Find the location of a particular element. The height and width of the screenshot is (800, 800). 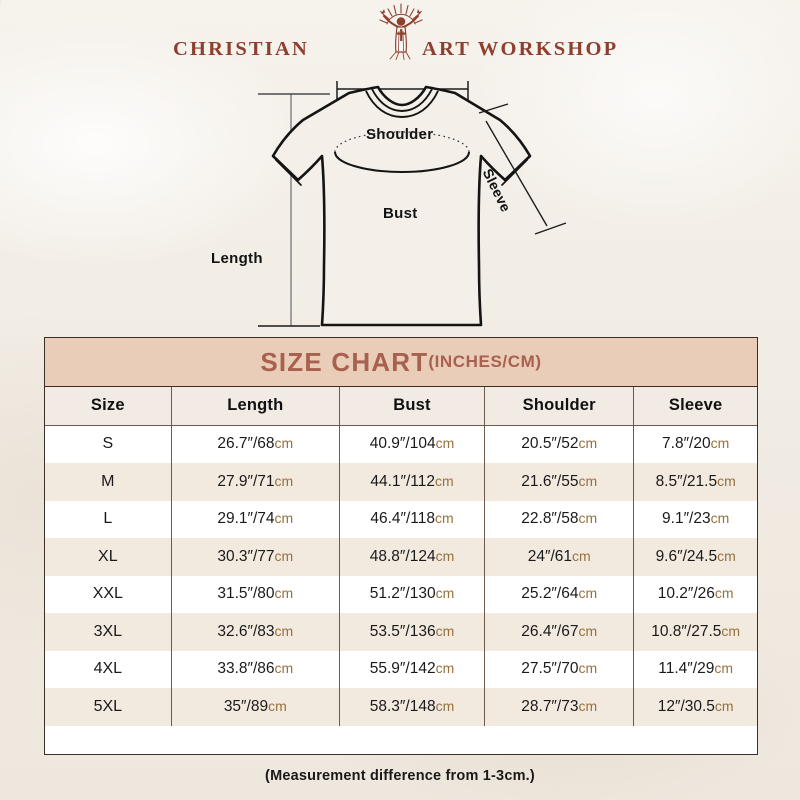

cell-shoulder: 25.2″/64cm is located at coordinates (559, 594).